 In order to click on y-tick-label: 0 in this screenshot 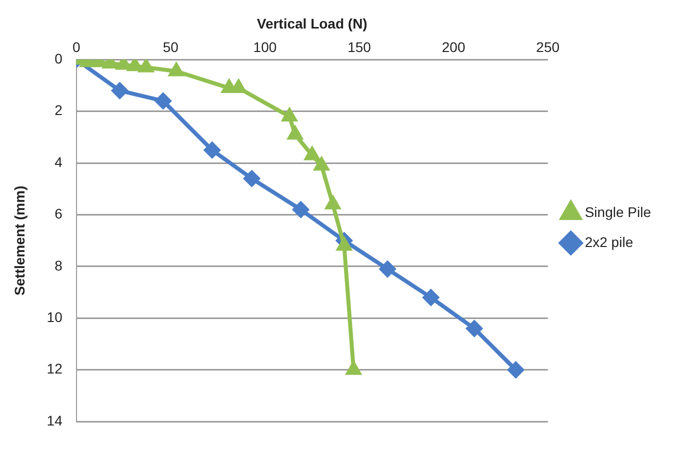, I will do `click(58, 58)`.